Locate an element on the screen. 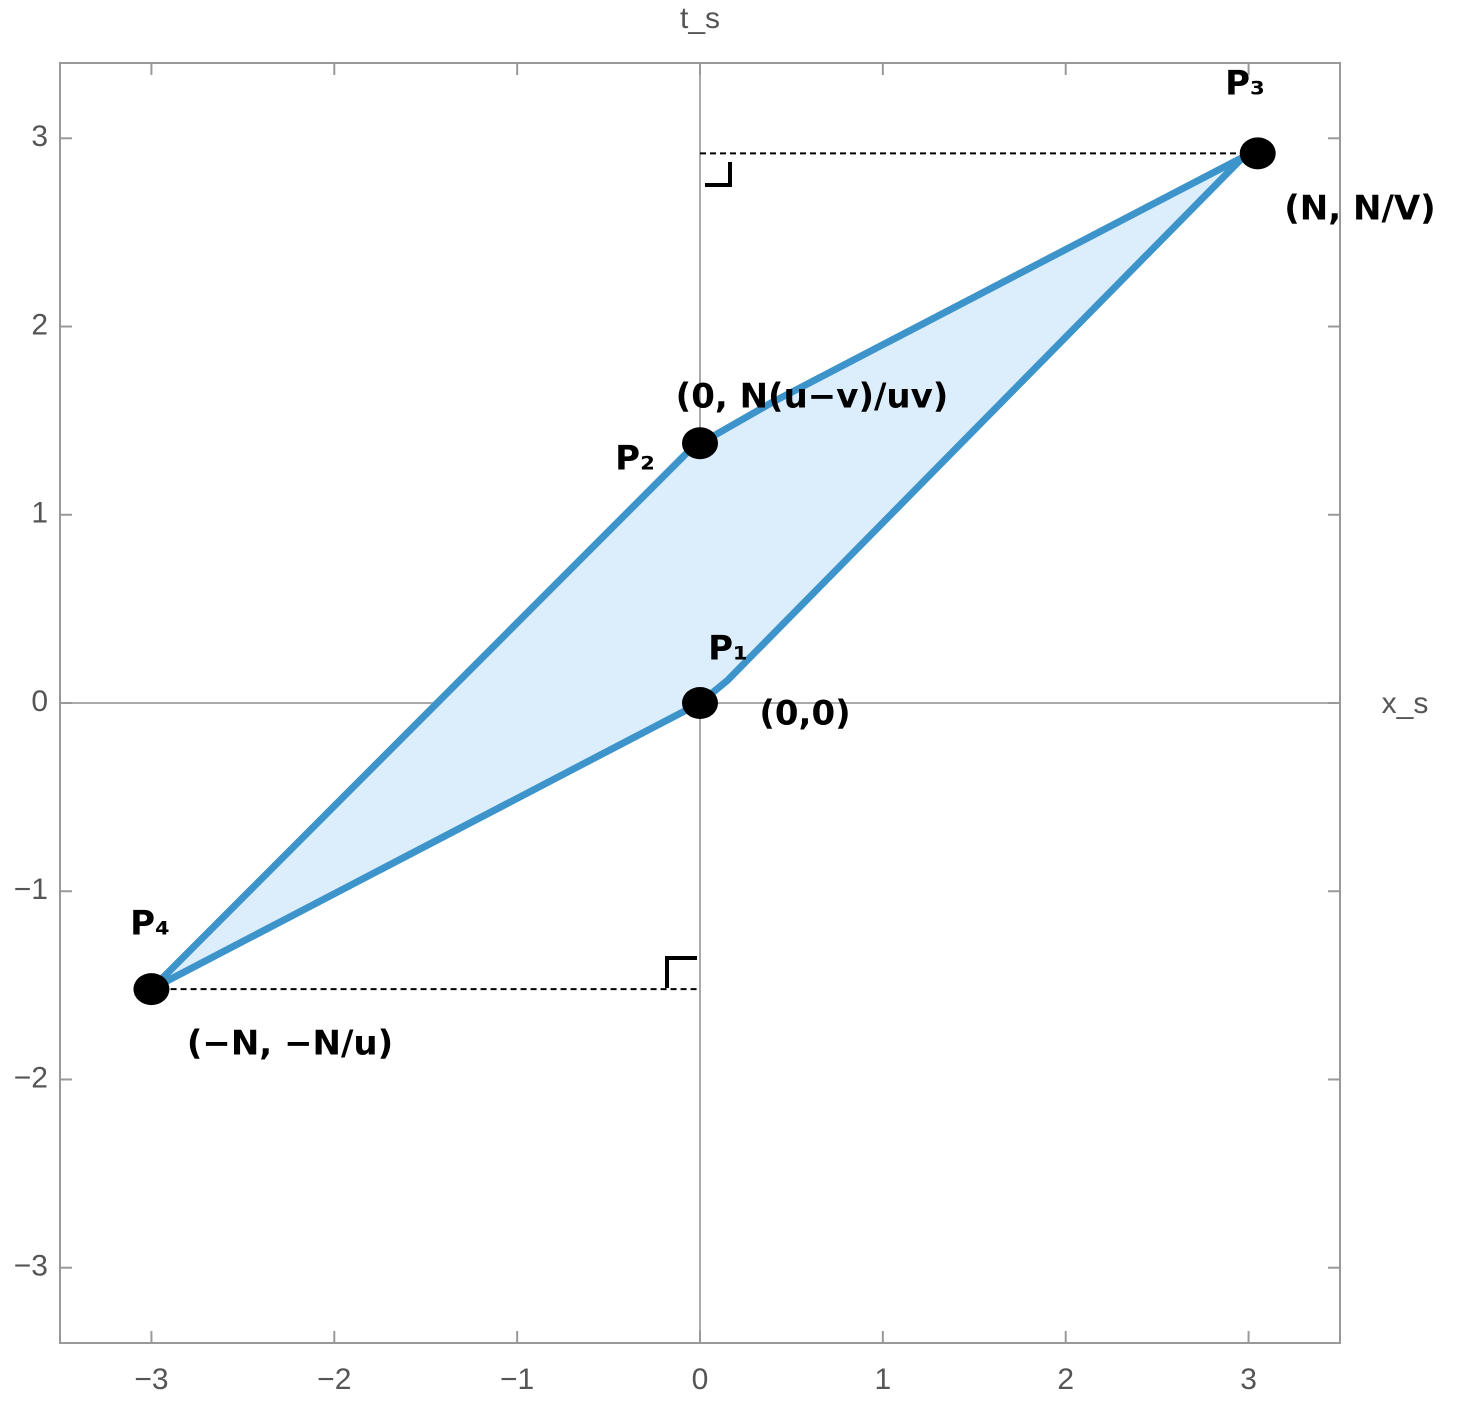 Image resolution: width=1475 pixels, height=1414 pixels. y-tick-label: 3 is located at coordinates (39, 136).